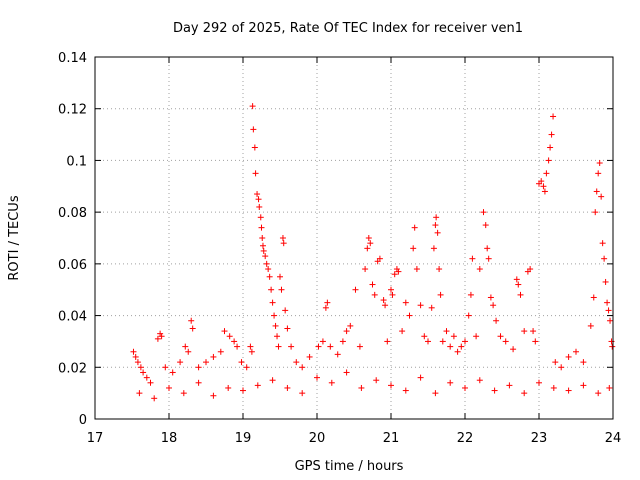  What do you see at coordinates (243, 438) in the screenshot?
I see `x-tick-label: 19` at bounding box center [243, 438].